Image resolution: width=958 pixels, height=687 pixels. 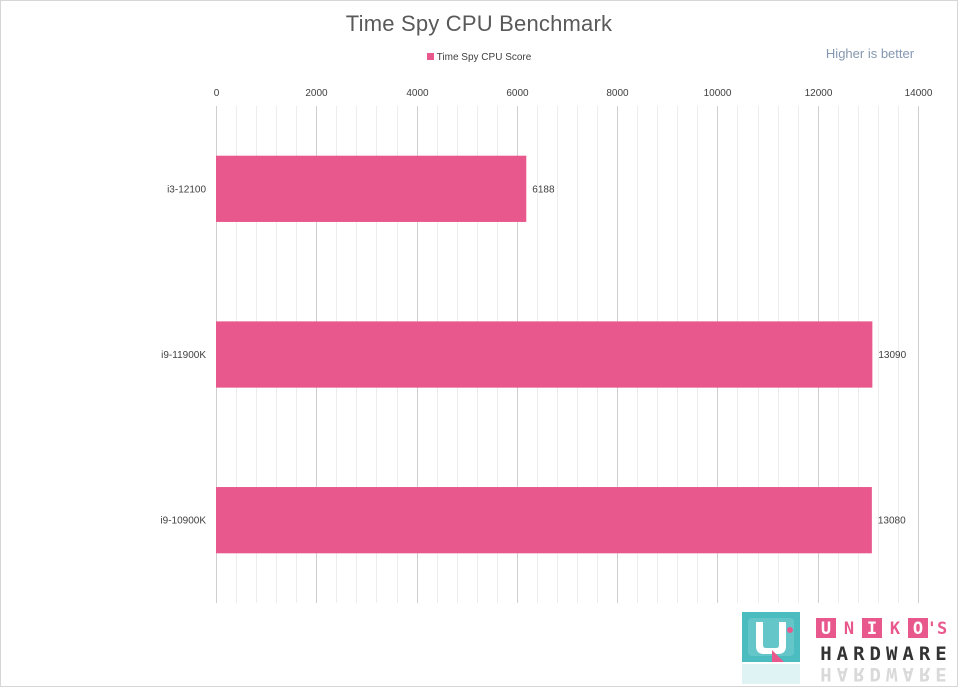 I want to click on logo-text-uniko: U N I K O 'S, so click(x=881, y=628).